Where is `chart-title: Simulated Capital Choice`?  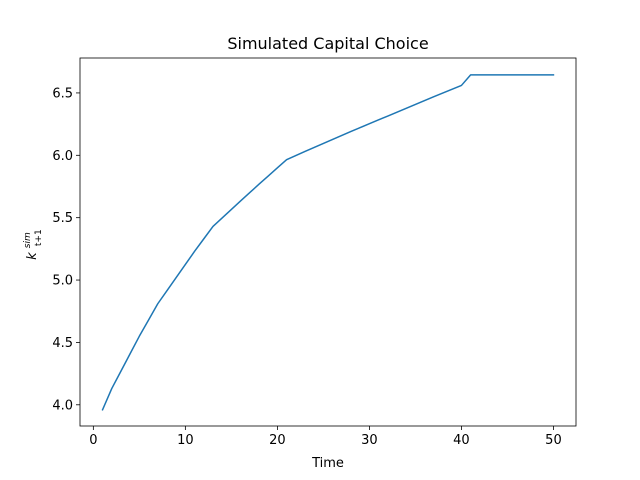
chart-title: Simulated Capital Choice is located at coordinates (327, 43).